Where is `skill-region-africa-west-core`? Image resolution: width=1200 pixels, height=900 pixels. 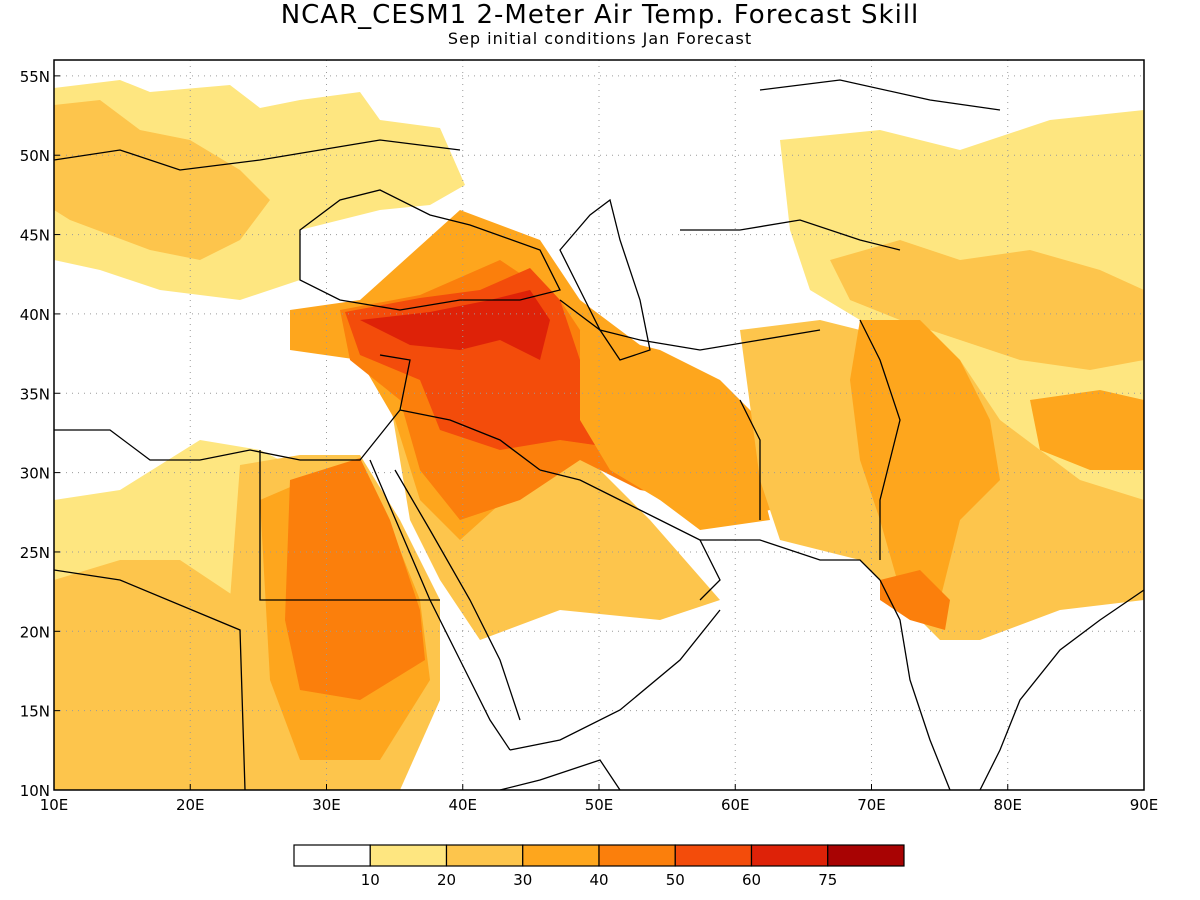 skill-region-africa-west-core is located at coordinates (162, 675).